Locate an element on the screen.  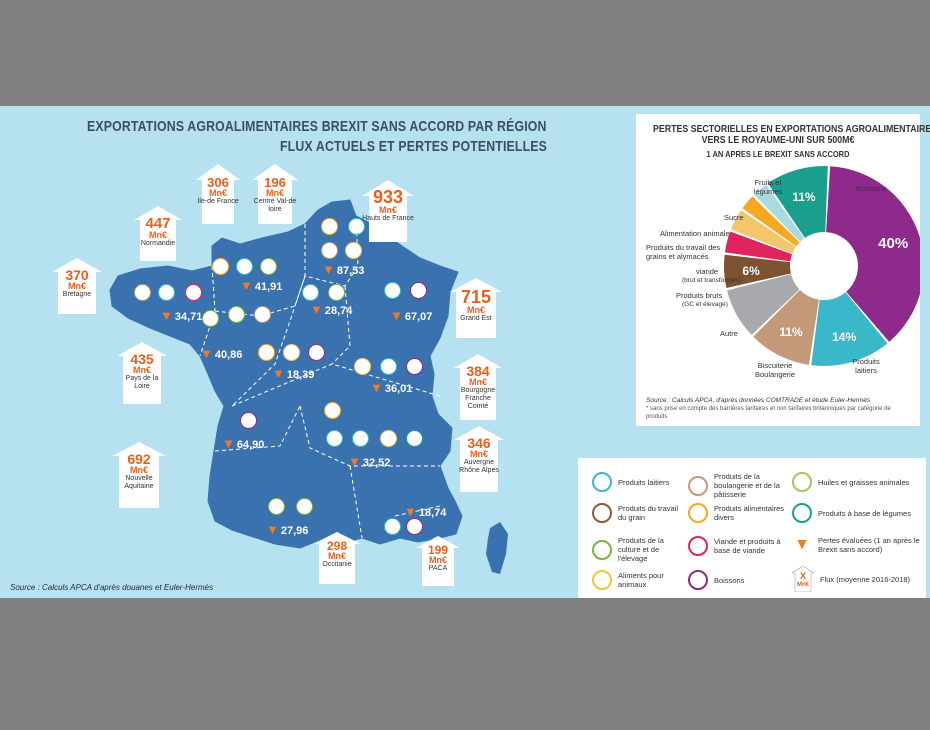
pie-pct-label: 40% is located at coordinates (893, 243).